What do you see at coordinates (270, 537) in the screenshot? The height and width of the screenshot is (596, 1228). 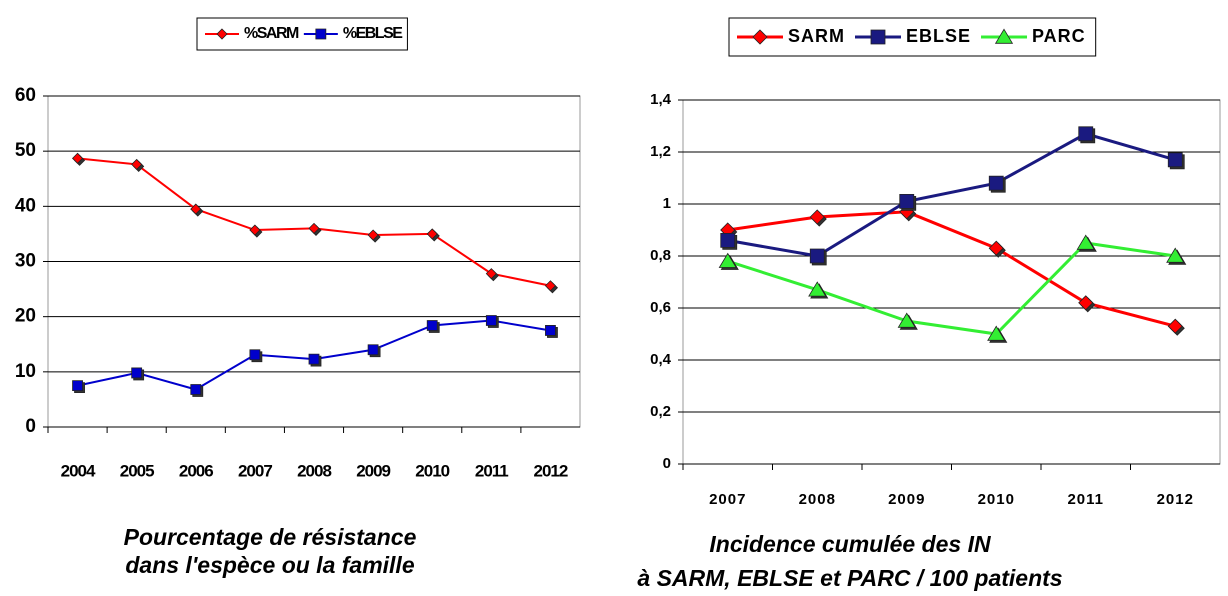 I see `caption: Pourcentage de résistance` at bounding box center [270, 537].